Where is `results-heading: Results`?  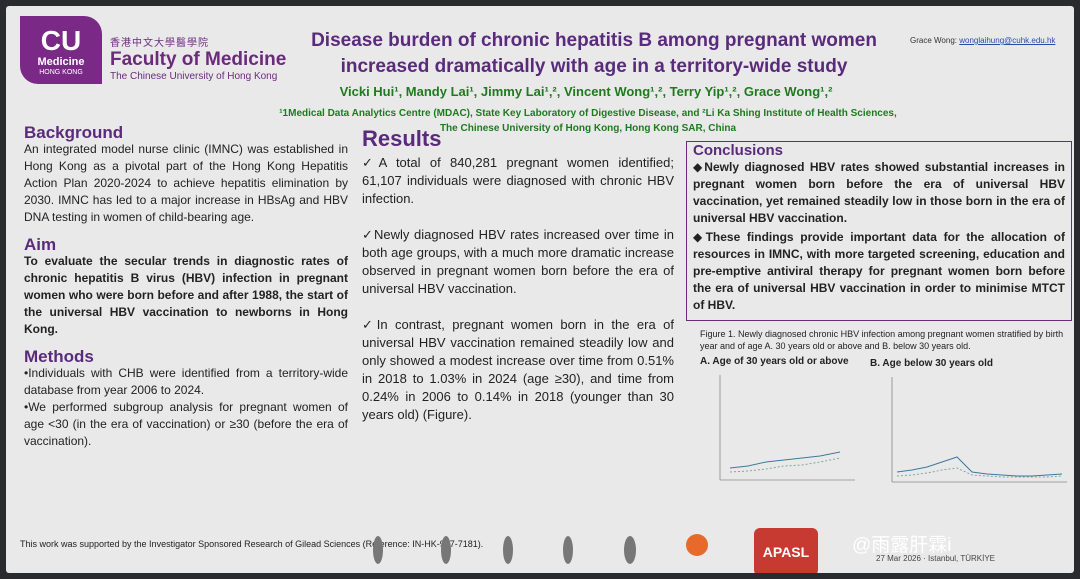
results-heading: Results is located at coordinates (402, 138).